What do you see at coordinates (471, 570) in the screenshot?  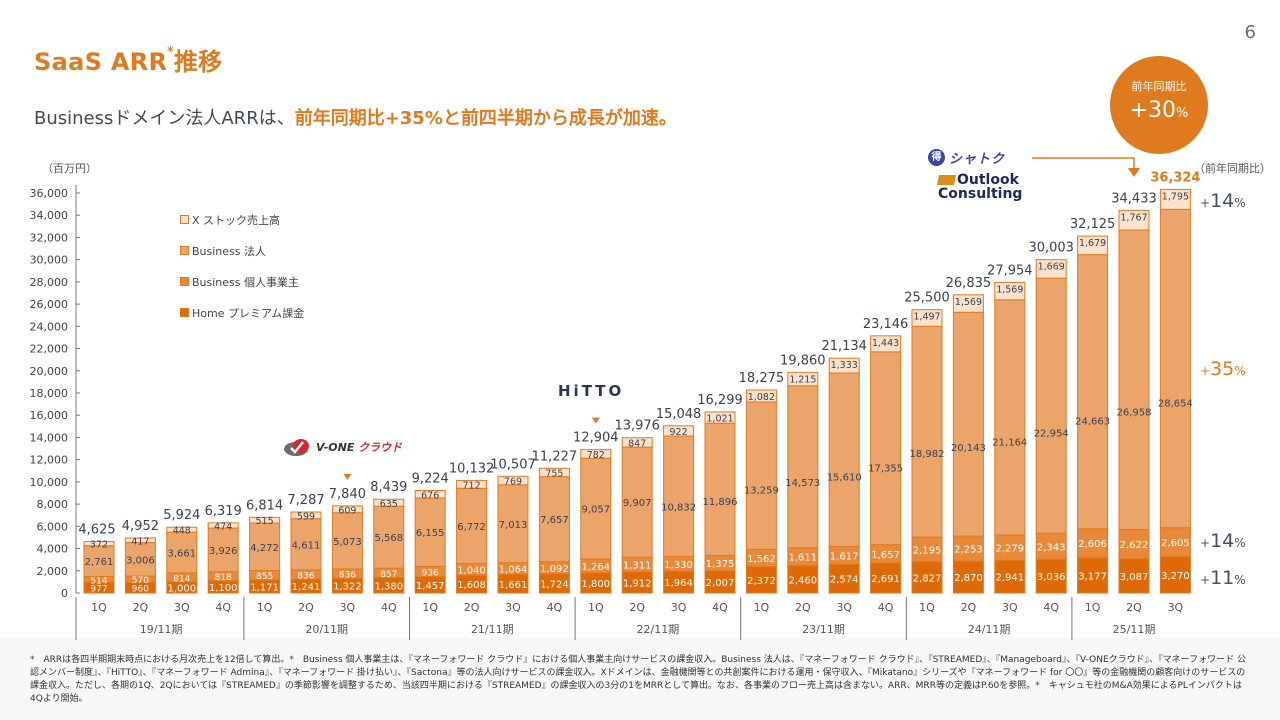 I see `bar-segment-label: 1,040` at bounding box center [471, 570].